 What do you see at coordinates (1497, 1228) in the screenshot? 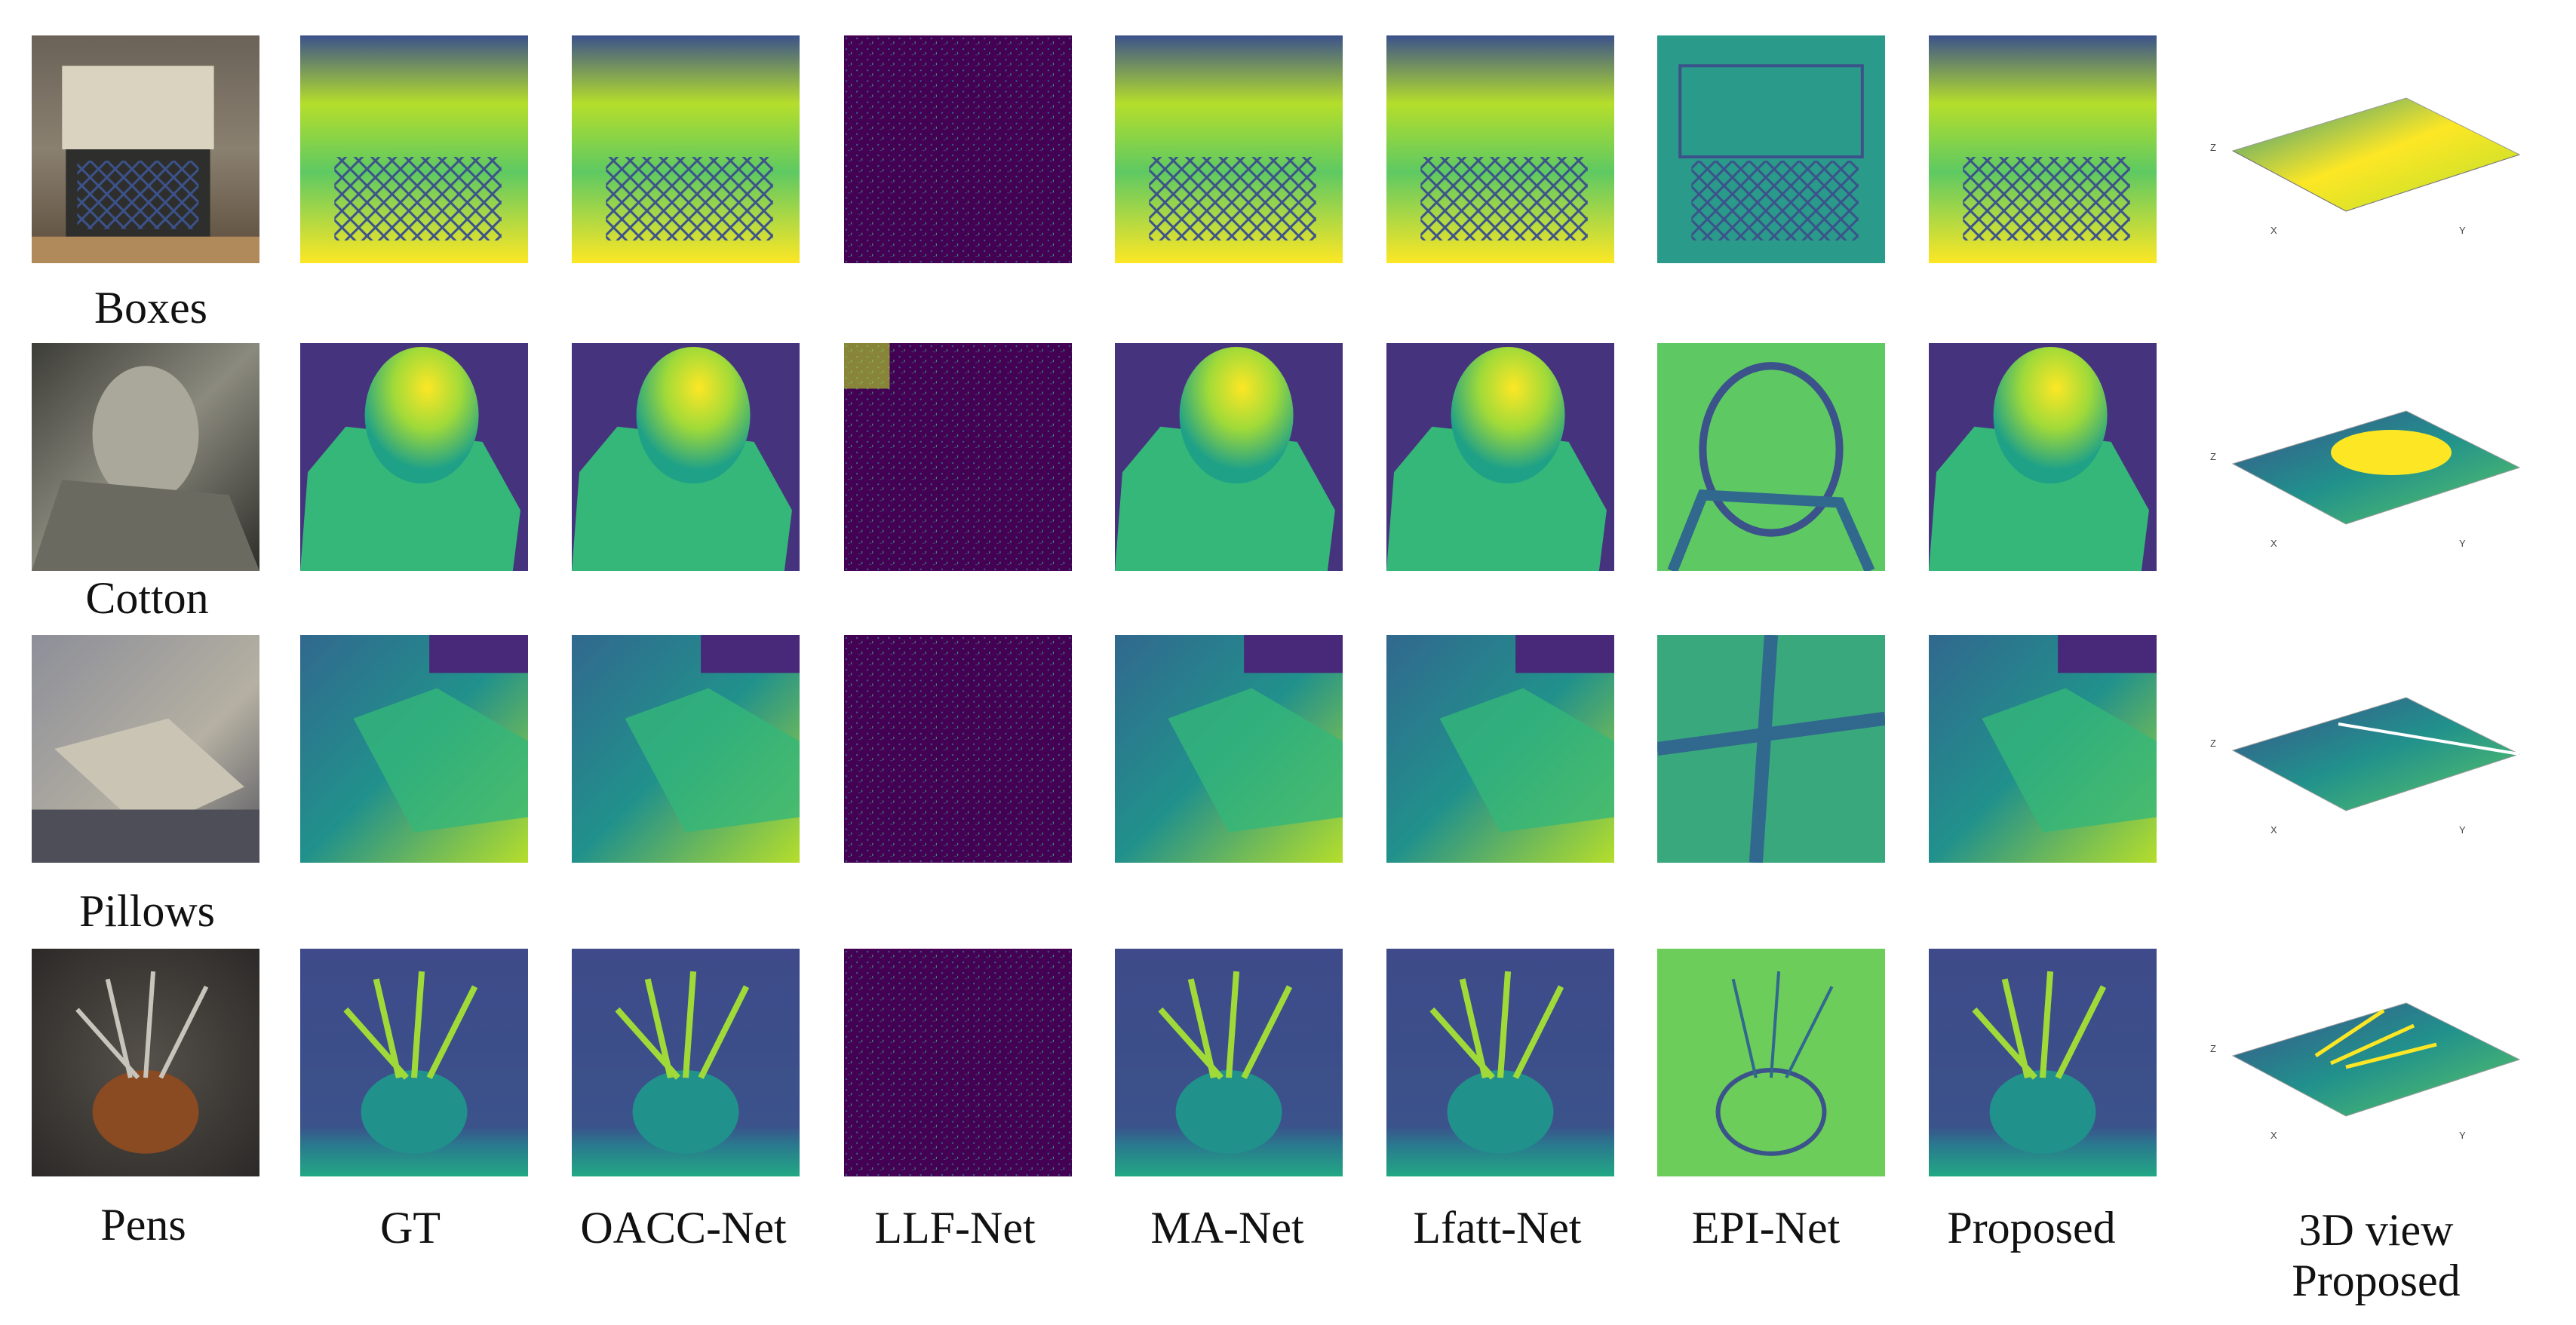
I see `column-label-lfatt-net: Lfatt-Net` at bounding box center [1497, 1228].